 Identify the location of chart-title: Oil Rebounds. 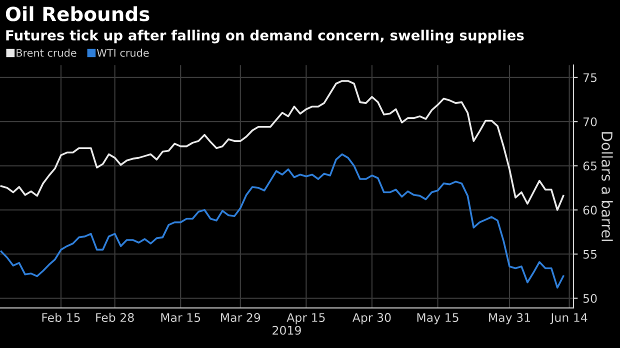
(78, 14).